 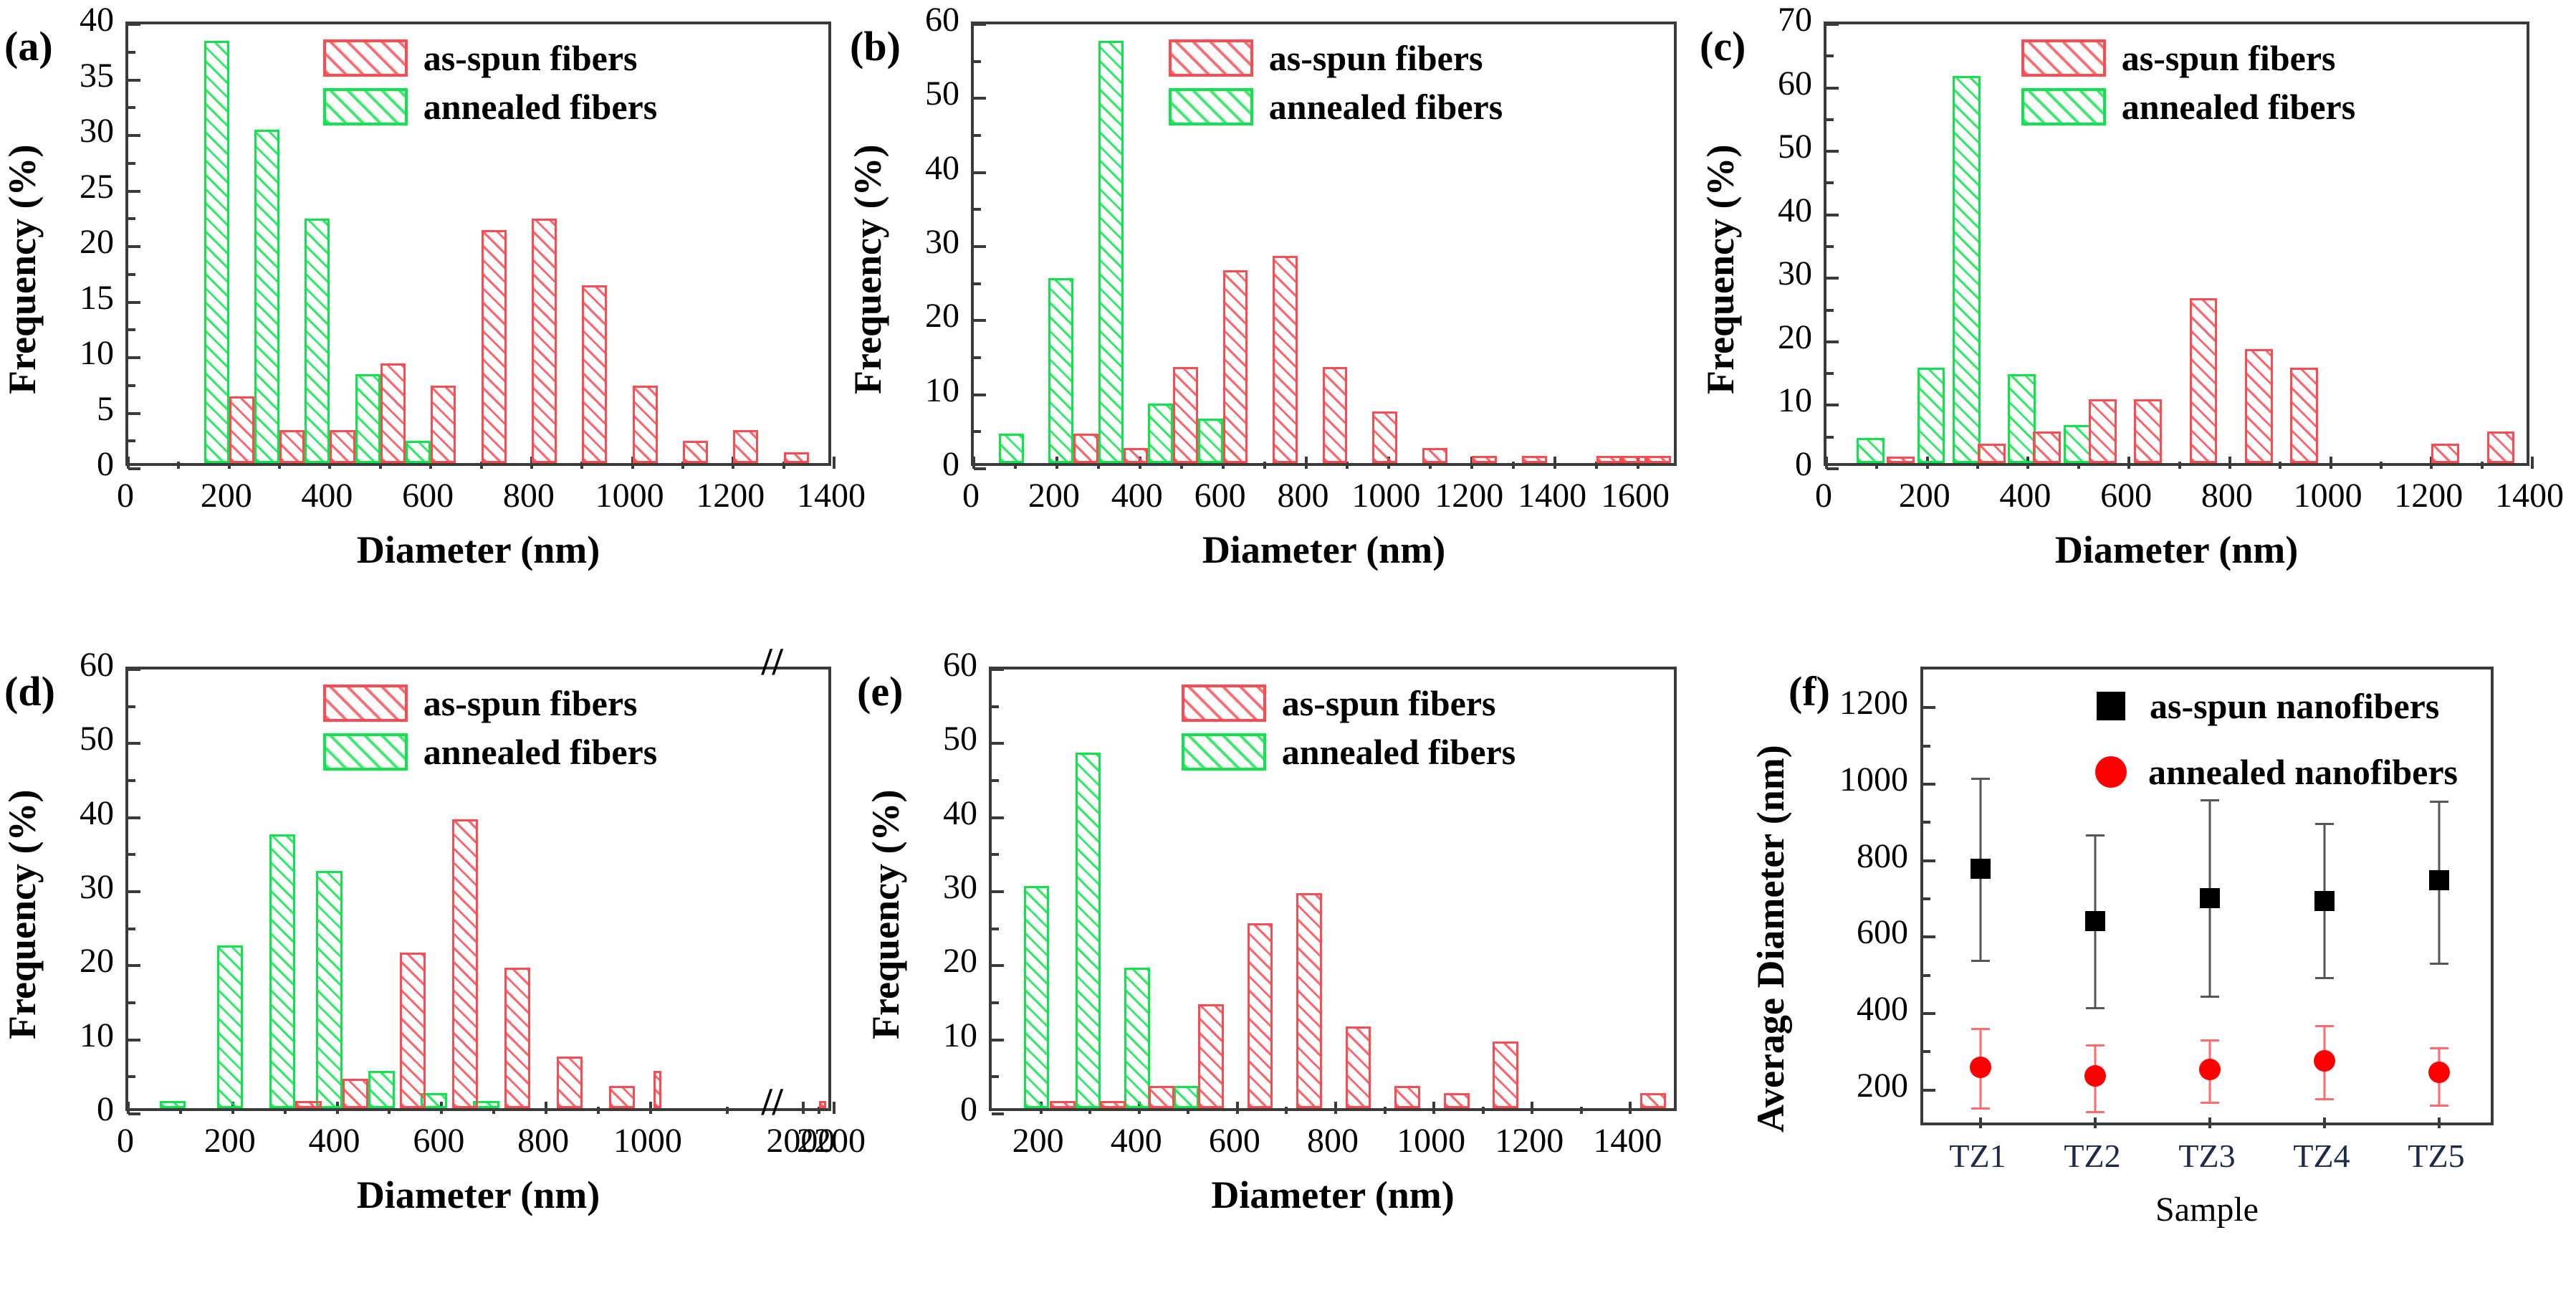 What do you see at coordinates (1810, 691) in the screenshot?
I see `panel-letter-f: (f)` at bounding box center [1810, 691].